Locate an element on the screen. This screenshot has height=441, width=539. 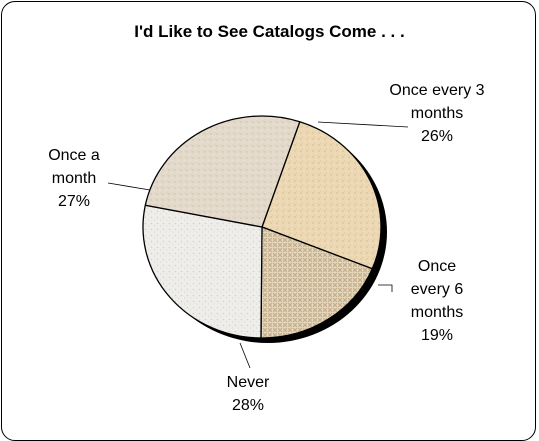
slice-category-label: month is located at coordinates (74, 178).